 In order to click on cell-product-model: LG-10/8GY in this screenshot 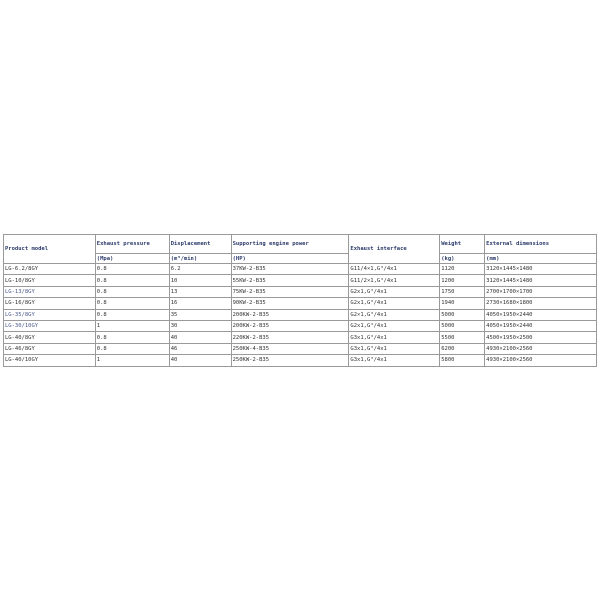, I will do `click(49, 280)`.